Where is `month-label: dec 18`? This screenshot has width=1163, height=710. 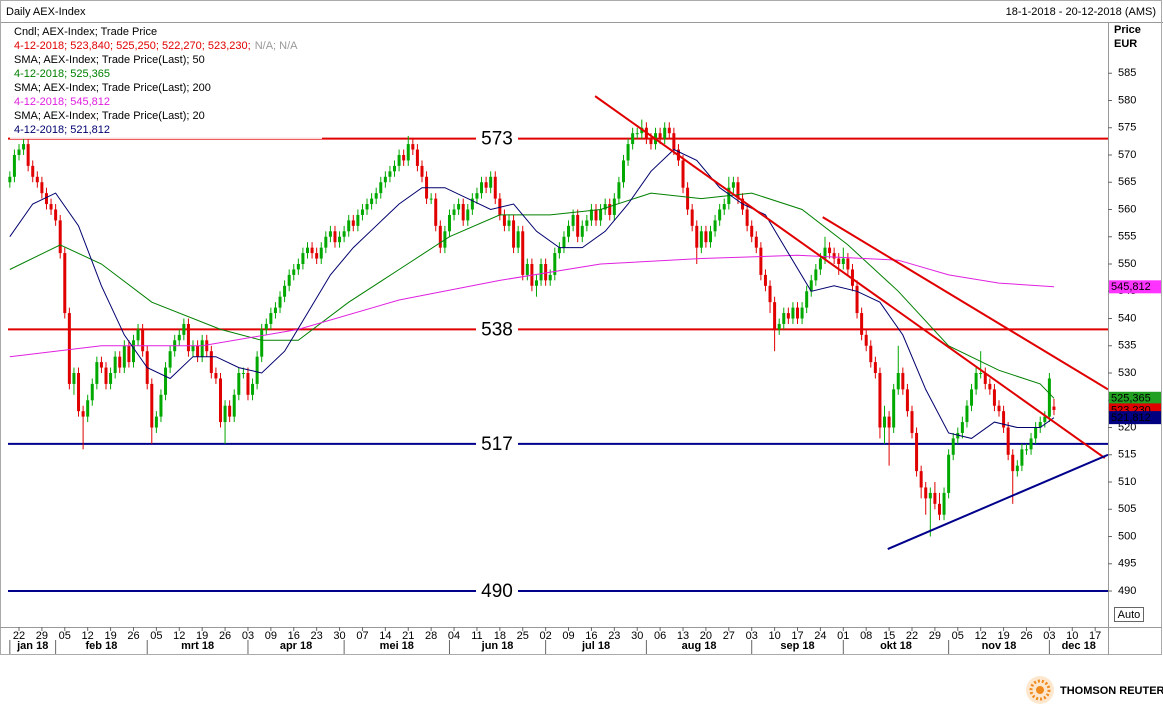
month-label: dec 18 is located at coordinates (1079, 646).